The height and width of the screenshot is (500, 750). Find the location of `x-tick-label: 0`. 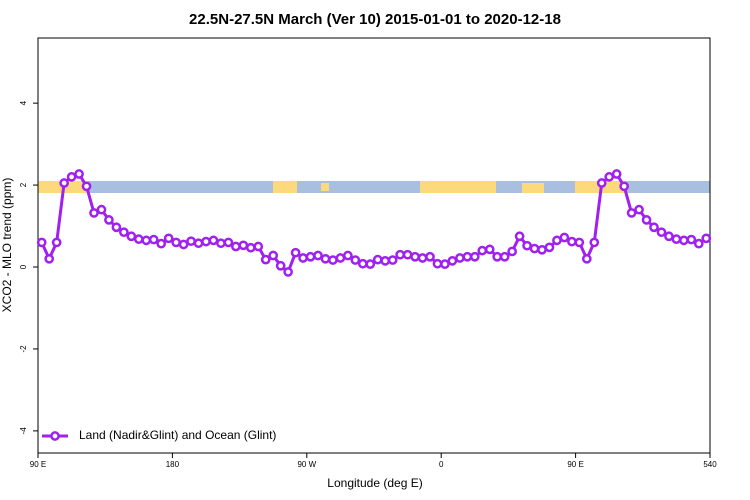

x-tick-label: 0 is located at coordinates (441, 464).